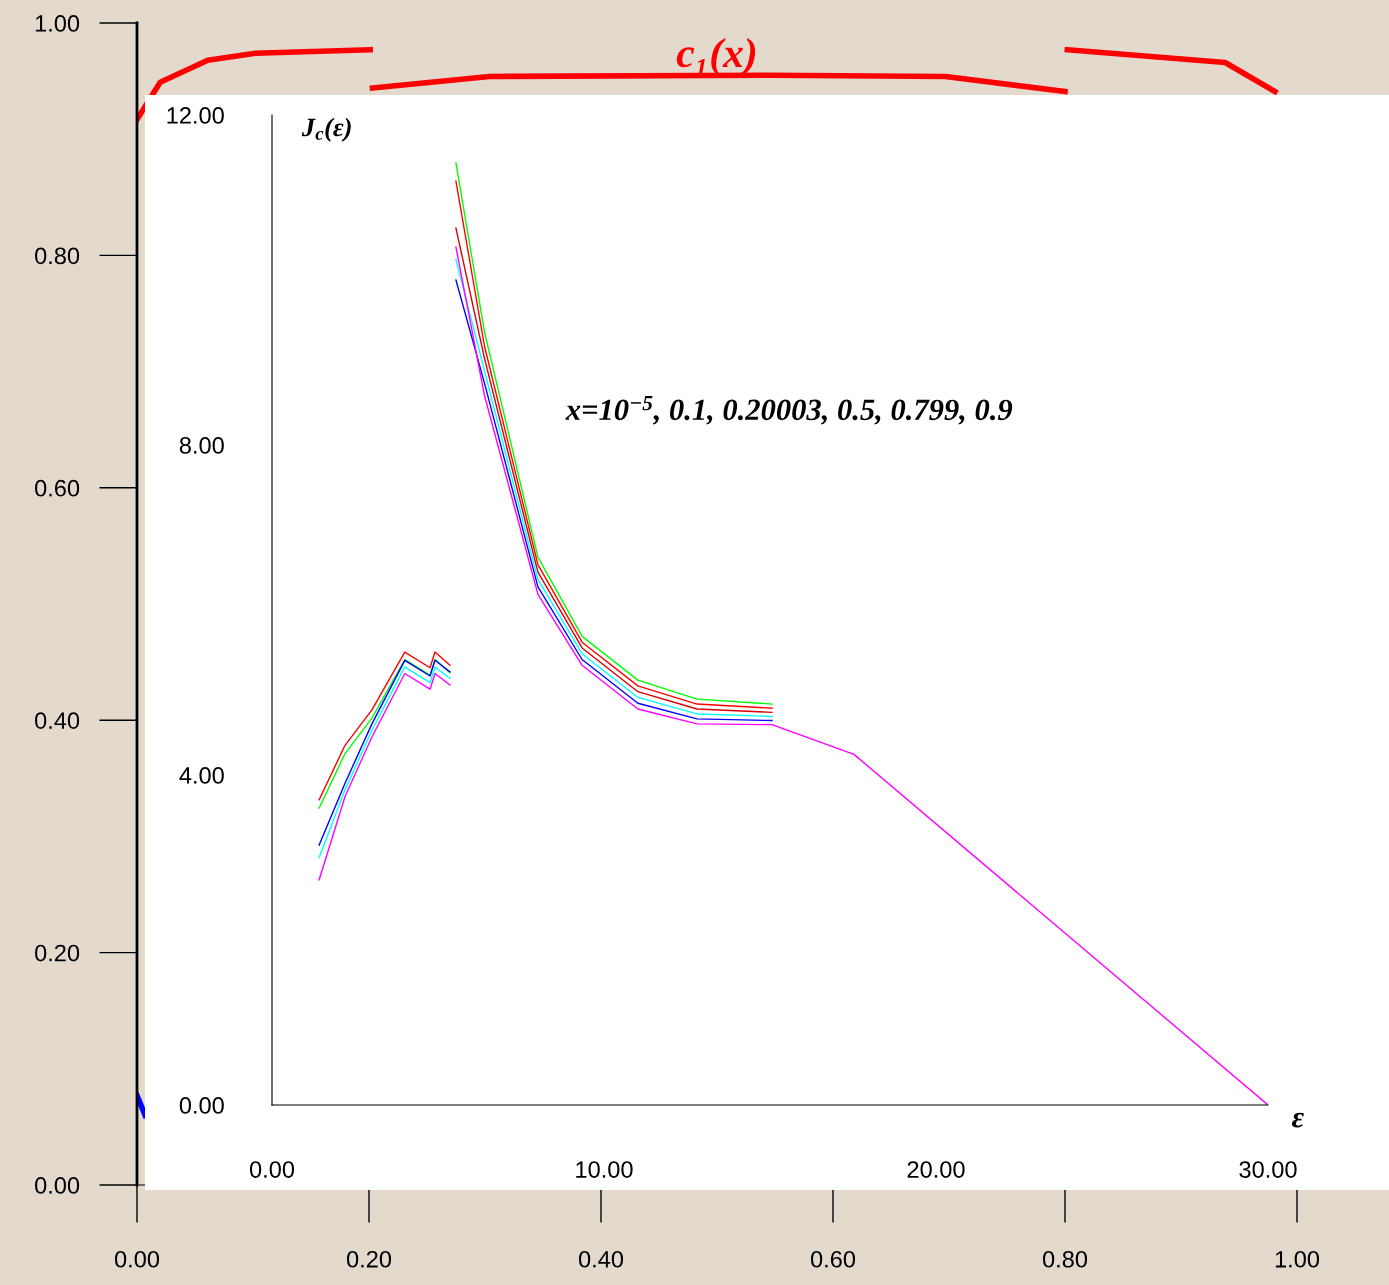 The height and width of the screenshot is (1285, 1389). I want to click on chart-title: c₁(x), so click(716, 57).